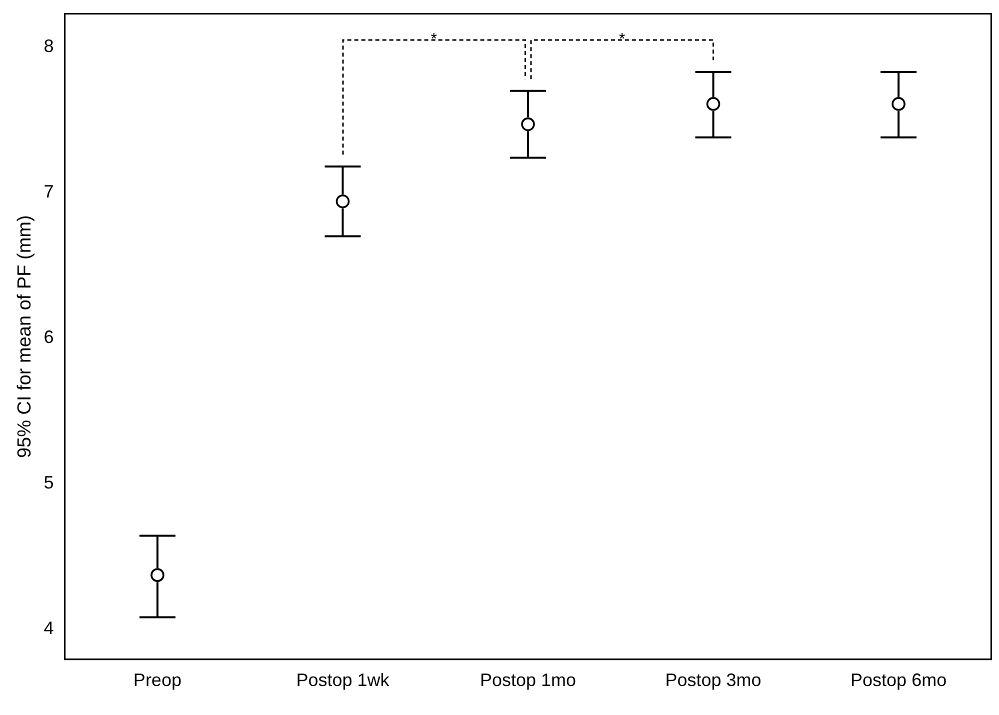 Image resolution: width=999 pixels, height=715 pixels. Describe the element at coordinates (49, 337) in the screenshot. I see `y-tick-label: 6` at that location.